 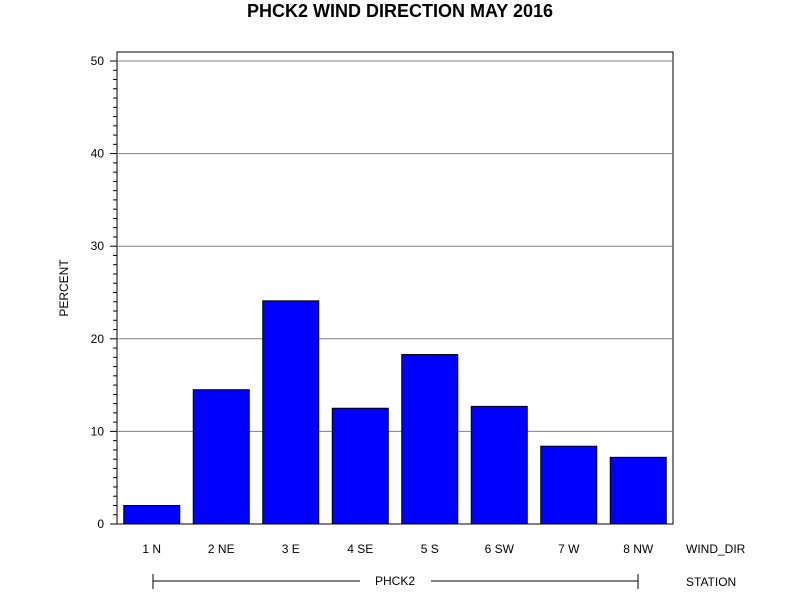 I want to click on y-tick-label: 30, so click(x=98, y=246).